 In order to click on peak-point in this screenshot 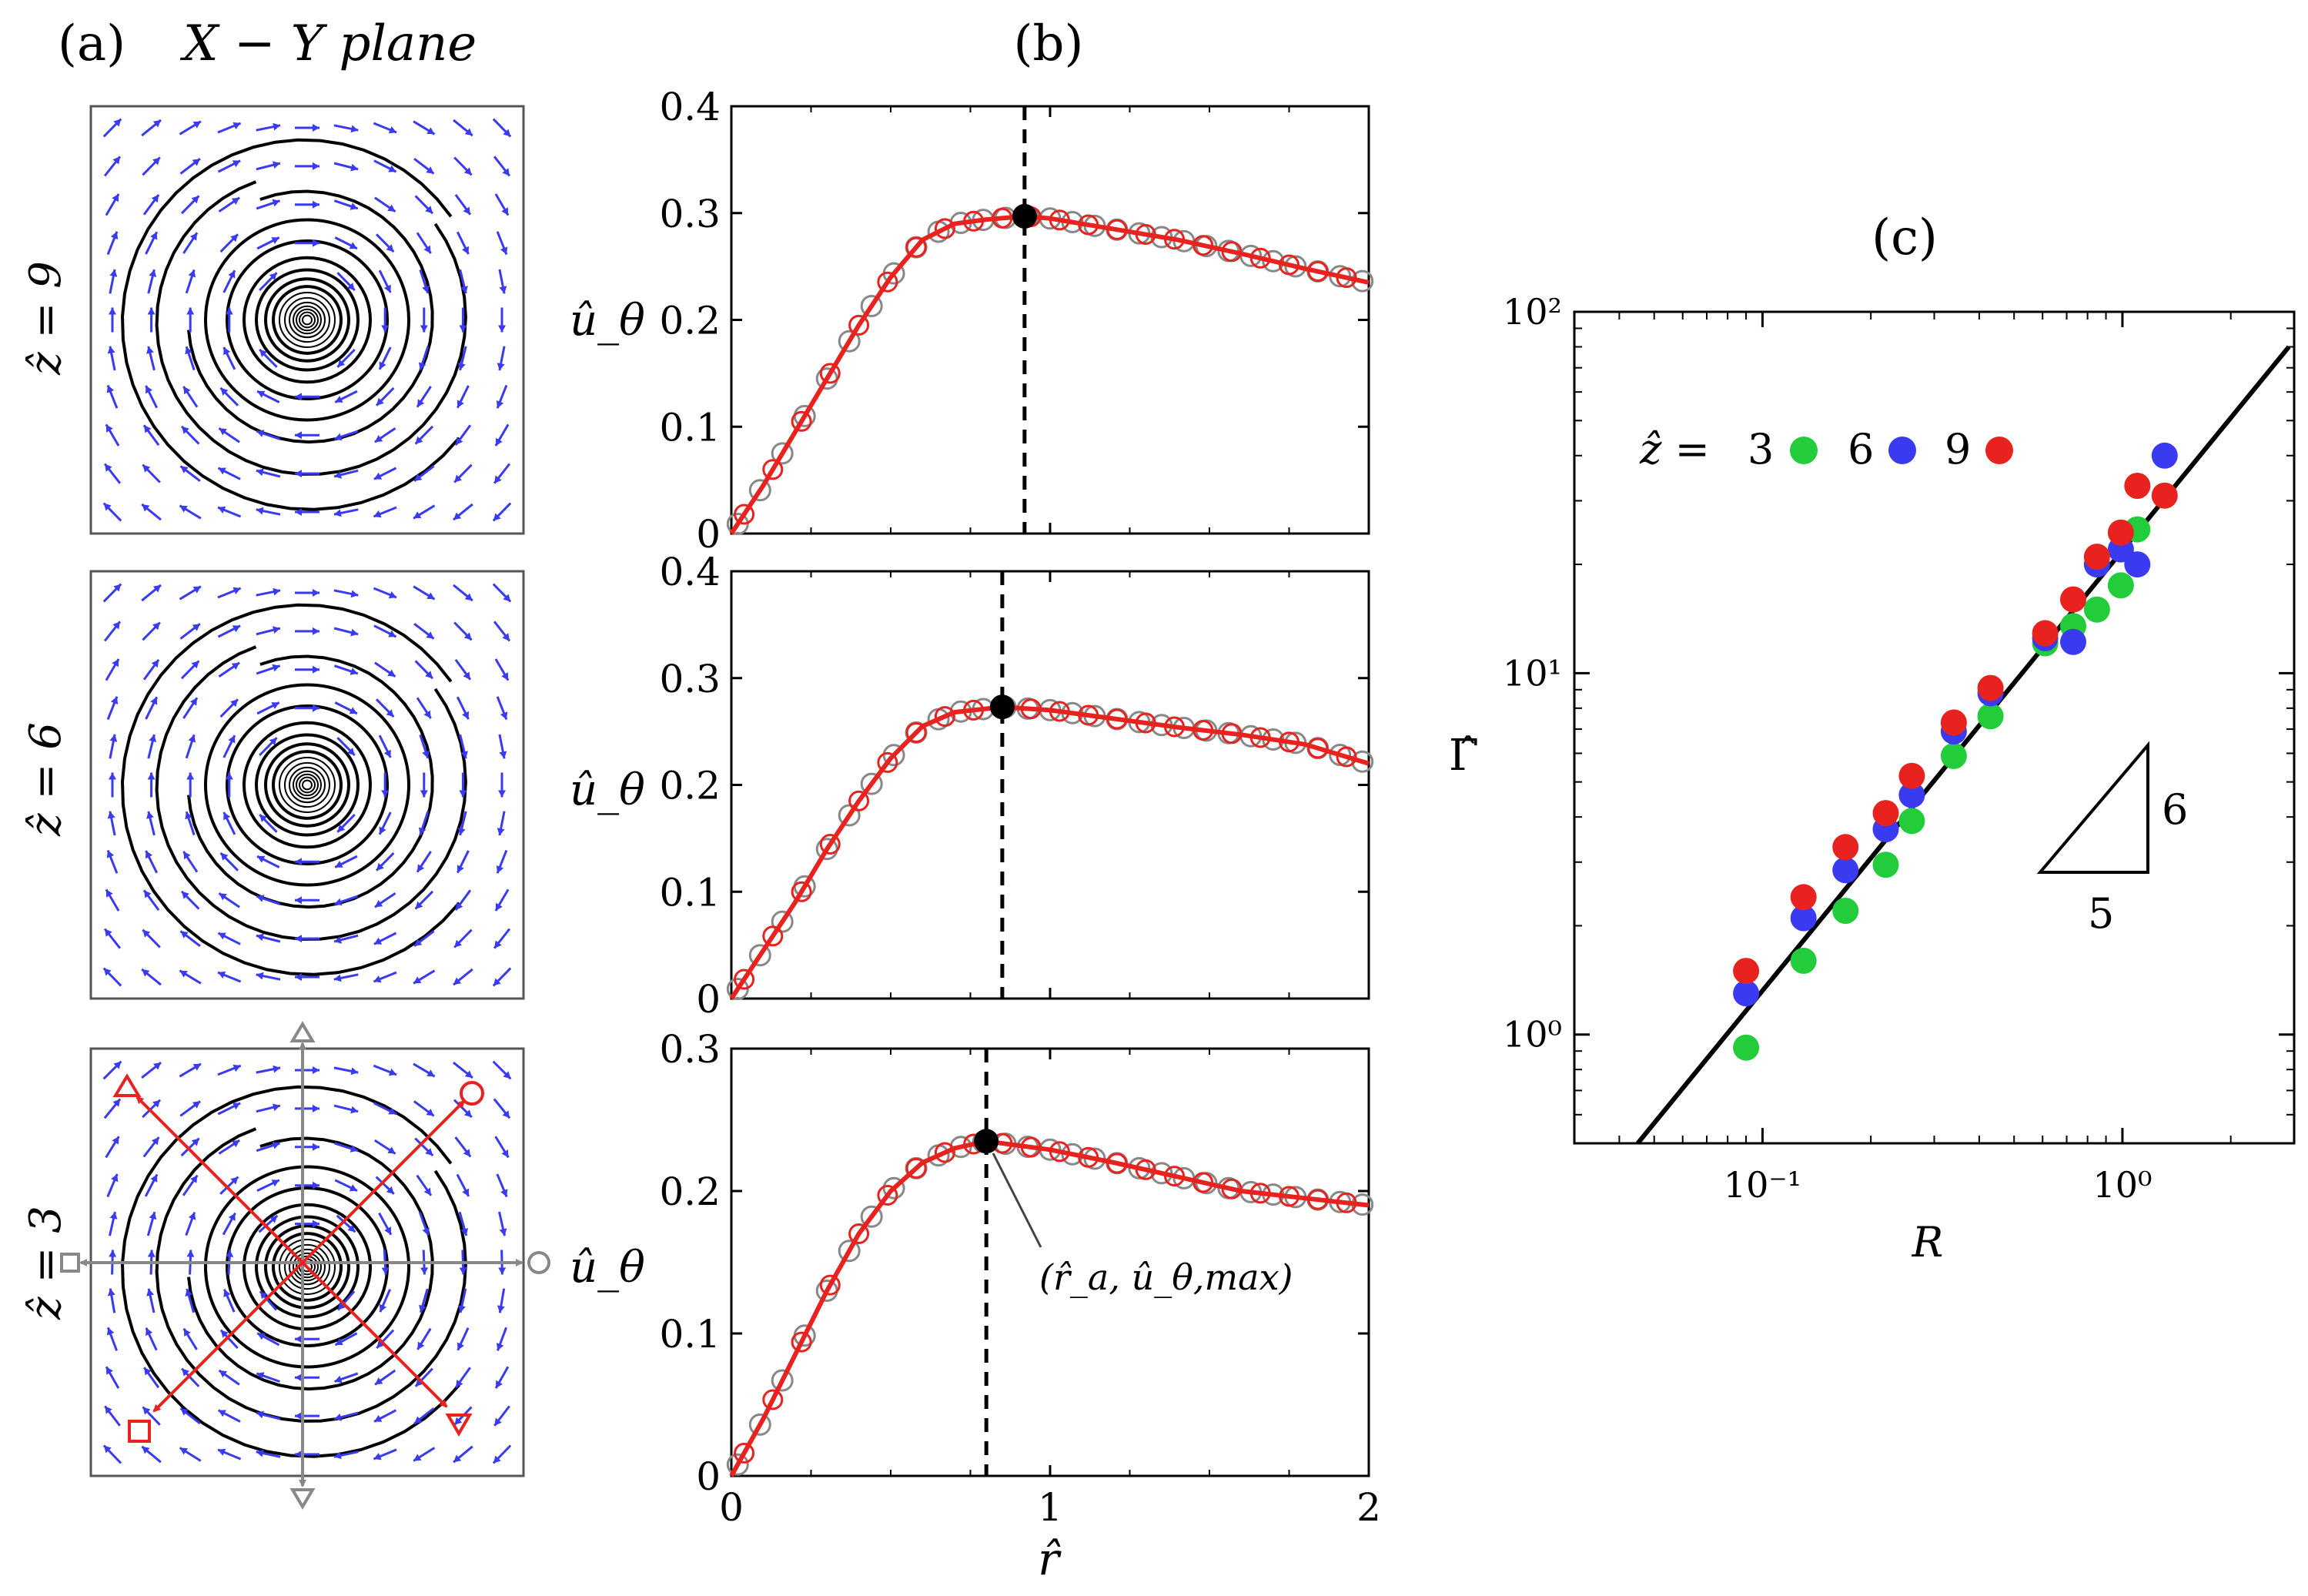, I will do `click(1024, 216)`.